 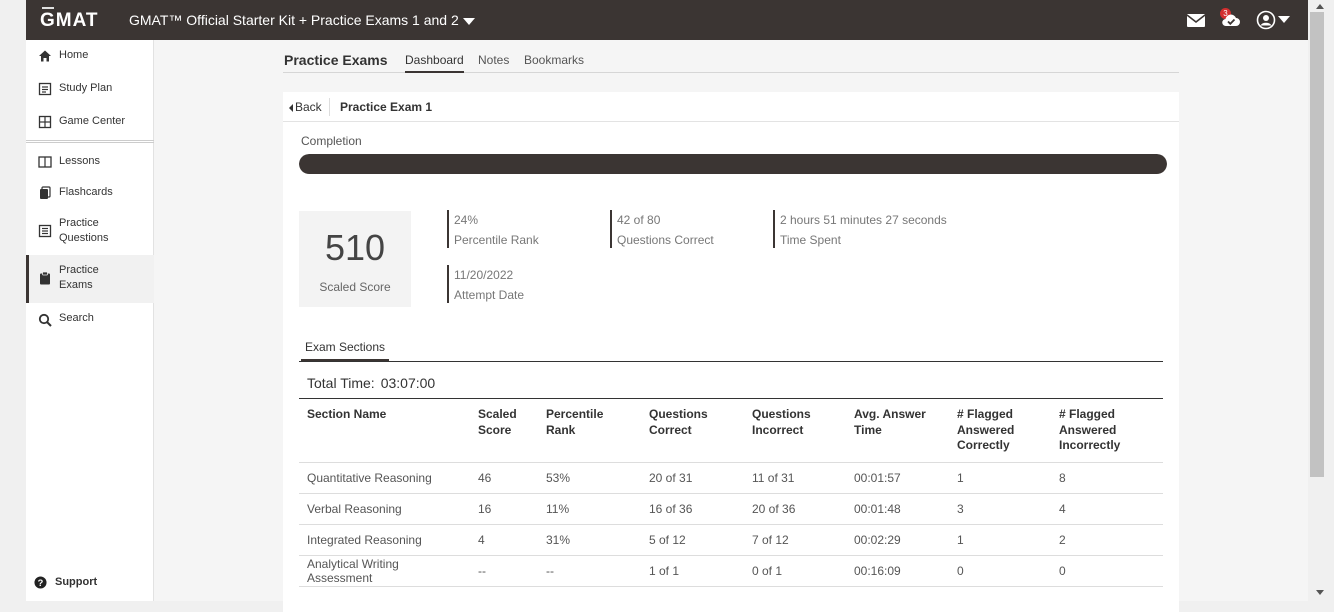 What do you see at coordinates (1000, 540) in the screenshot?
I see `cell-flagged-correct: 1` at bounding box center [1000, 540].